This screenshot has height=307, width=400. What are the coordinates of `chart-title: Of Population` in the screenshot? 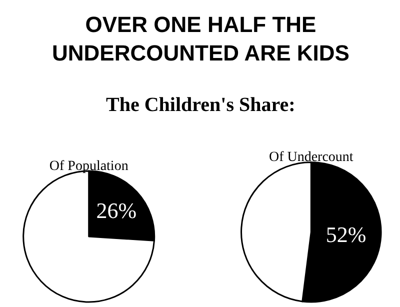 It's located at (88, 166).